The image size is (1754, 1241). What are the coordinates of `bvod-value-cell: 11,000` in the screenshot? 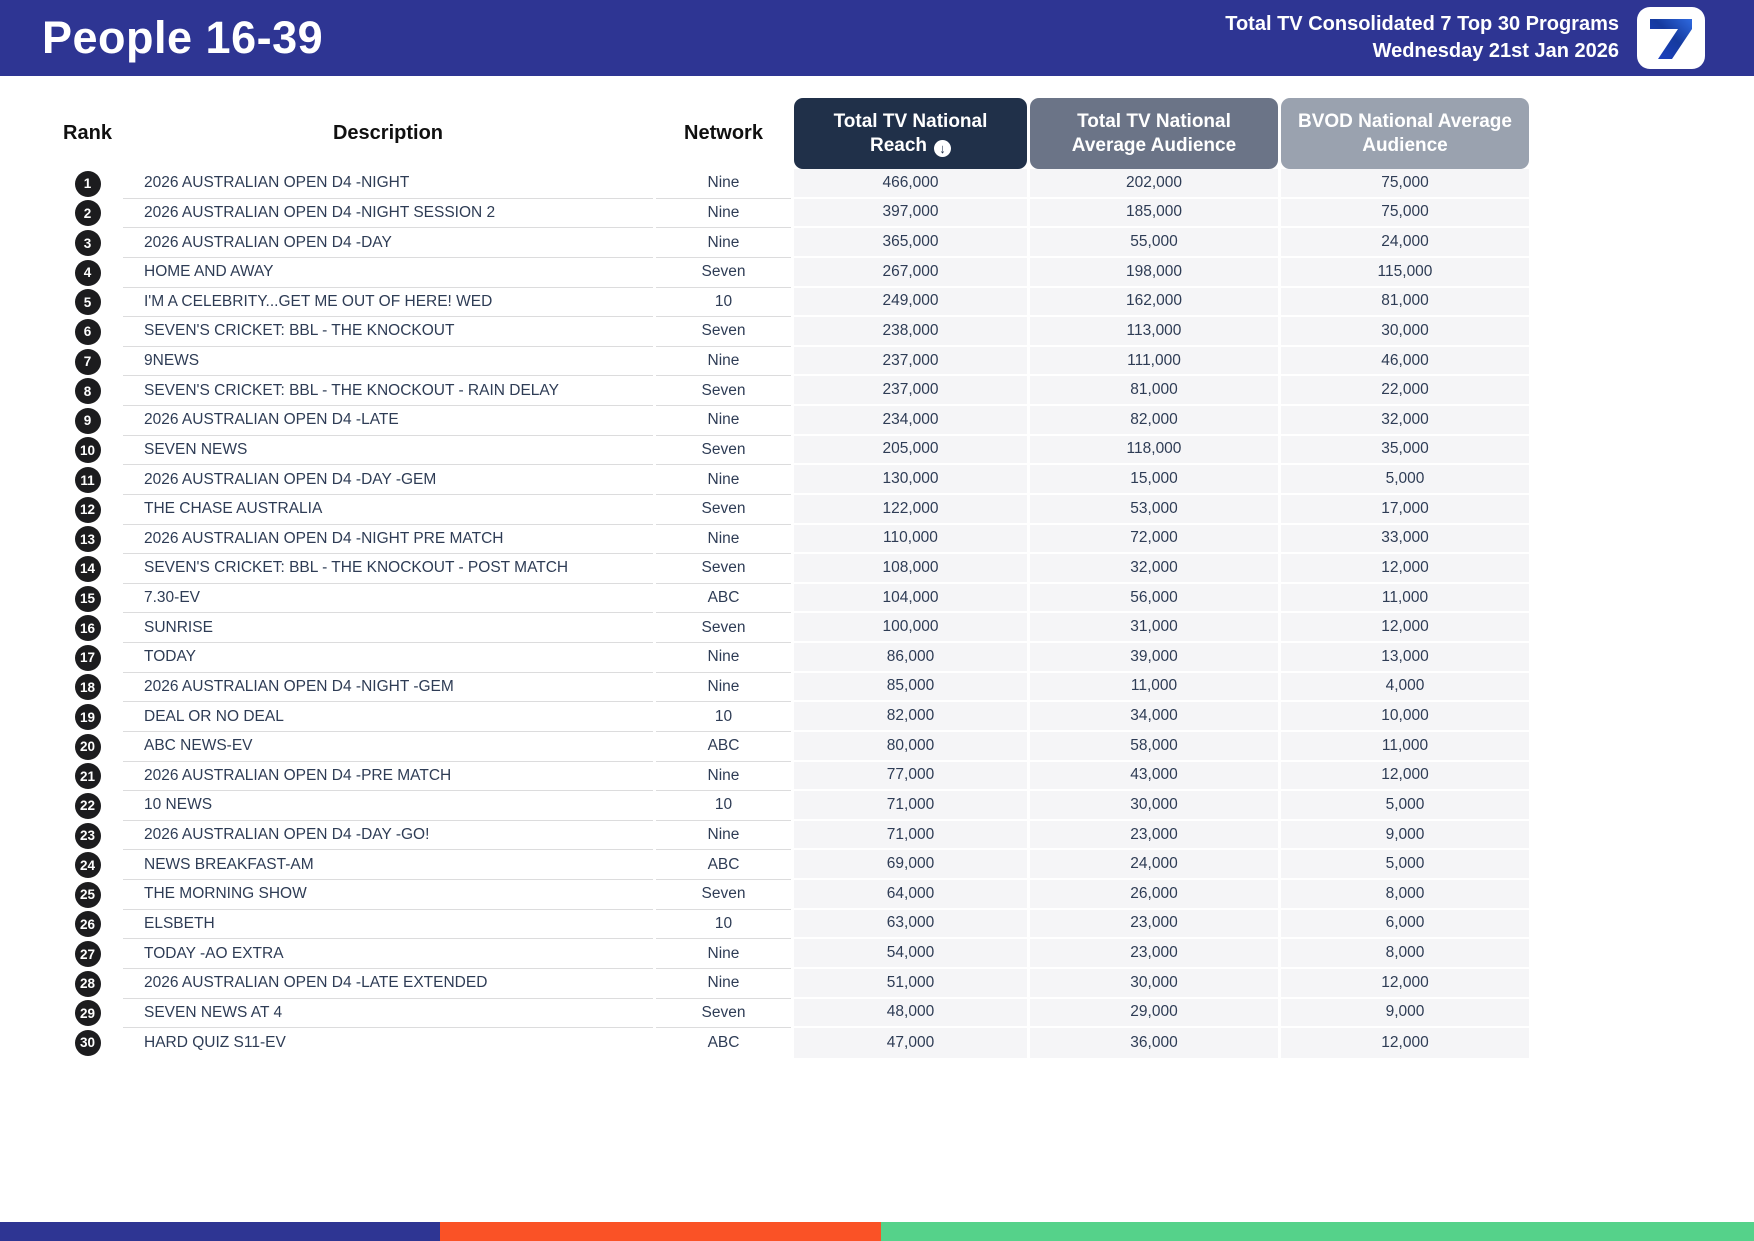 It's located at (1405, 598).